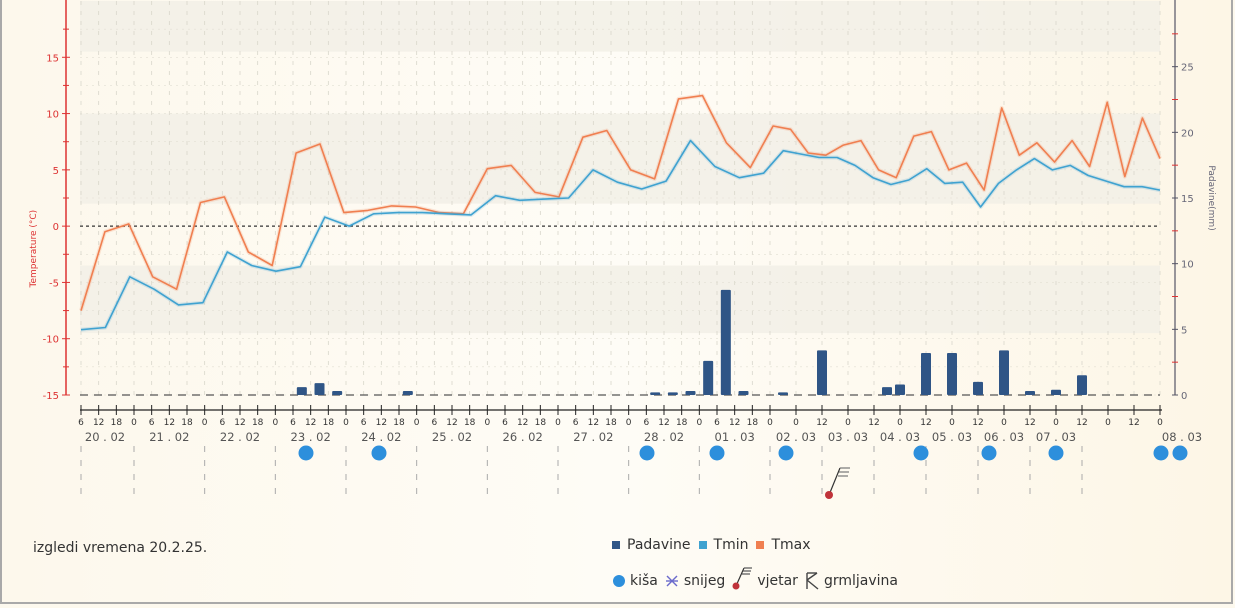 This screenshot has height=608, width=1235. What do you see at coordinates (51, 340) in the screenshot?
I see `svg-text: -10` at bounding box center [51, 340].